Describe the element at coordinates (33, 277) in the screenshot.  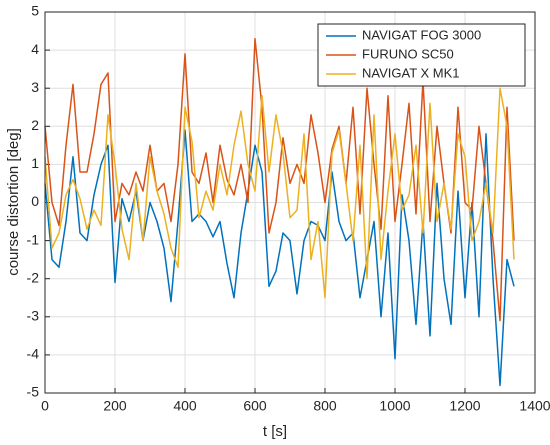
I see `y-tick-label: -2` at that location.